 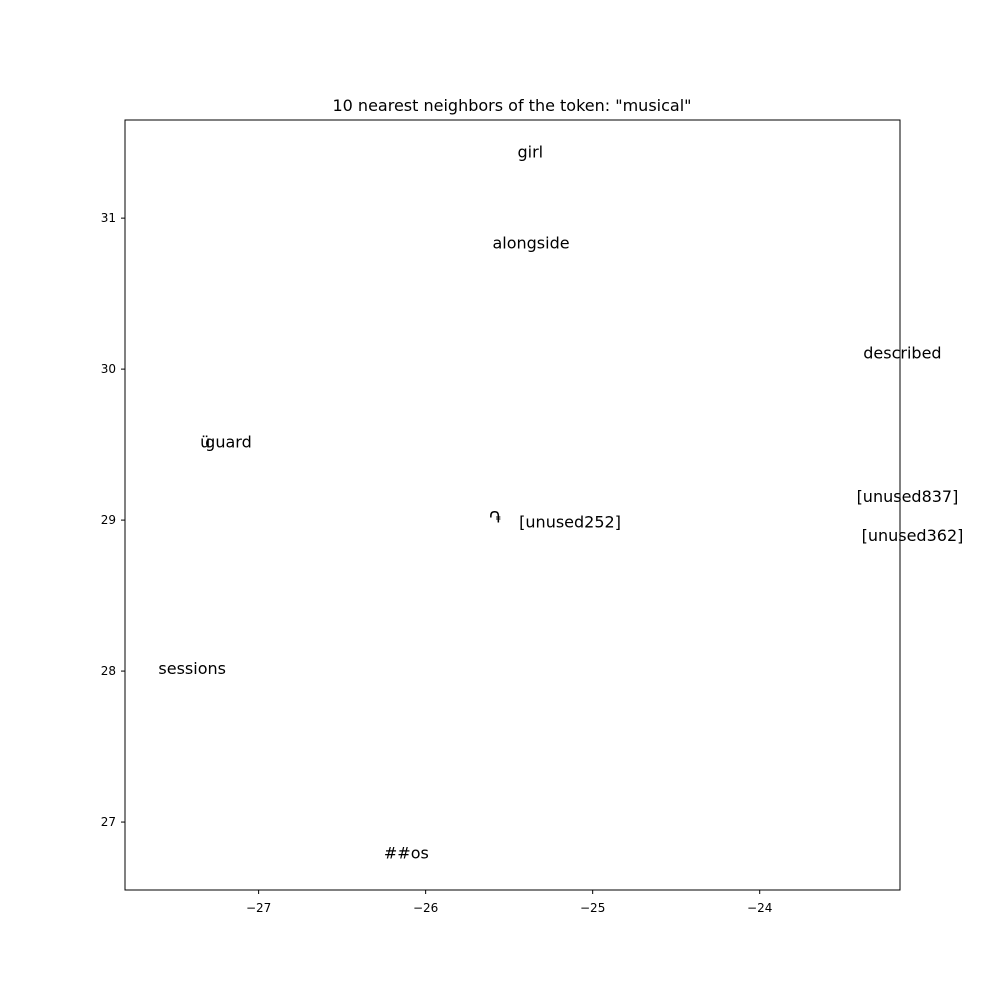 I want to click on y-tick-label: 30, so click(x=108, y=369).